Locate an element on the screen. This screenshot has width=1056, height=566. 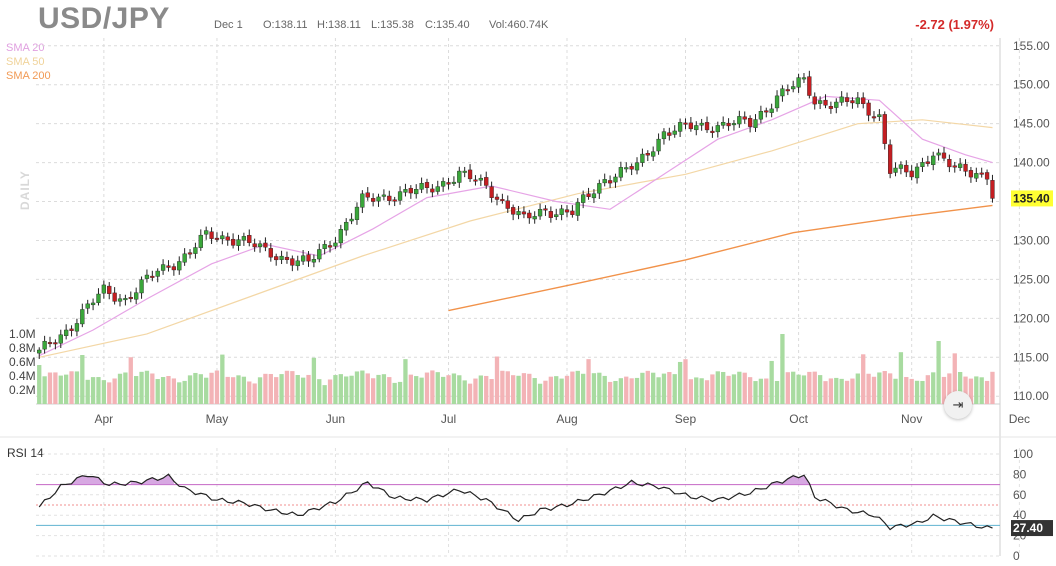
rsi-tick-label: 100 is located at coordinates (1023, 454).